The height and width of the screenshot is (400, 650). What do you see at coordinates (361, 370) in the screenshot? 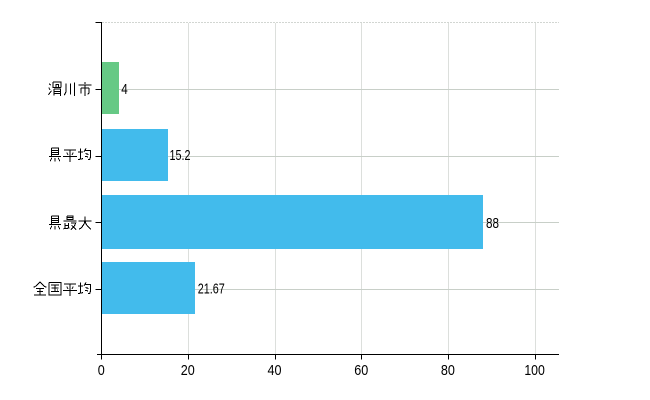
I see `svg-text: 60` at bounding box center [361, 370].